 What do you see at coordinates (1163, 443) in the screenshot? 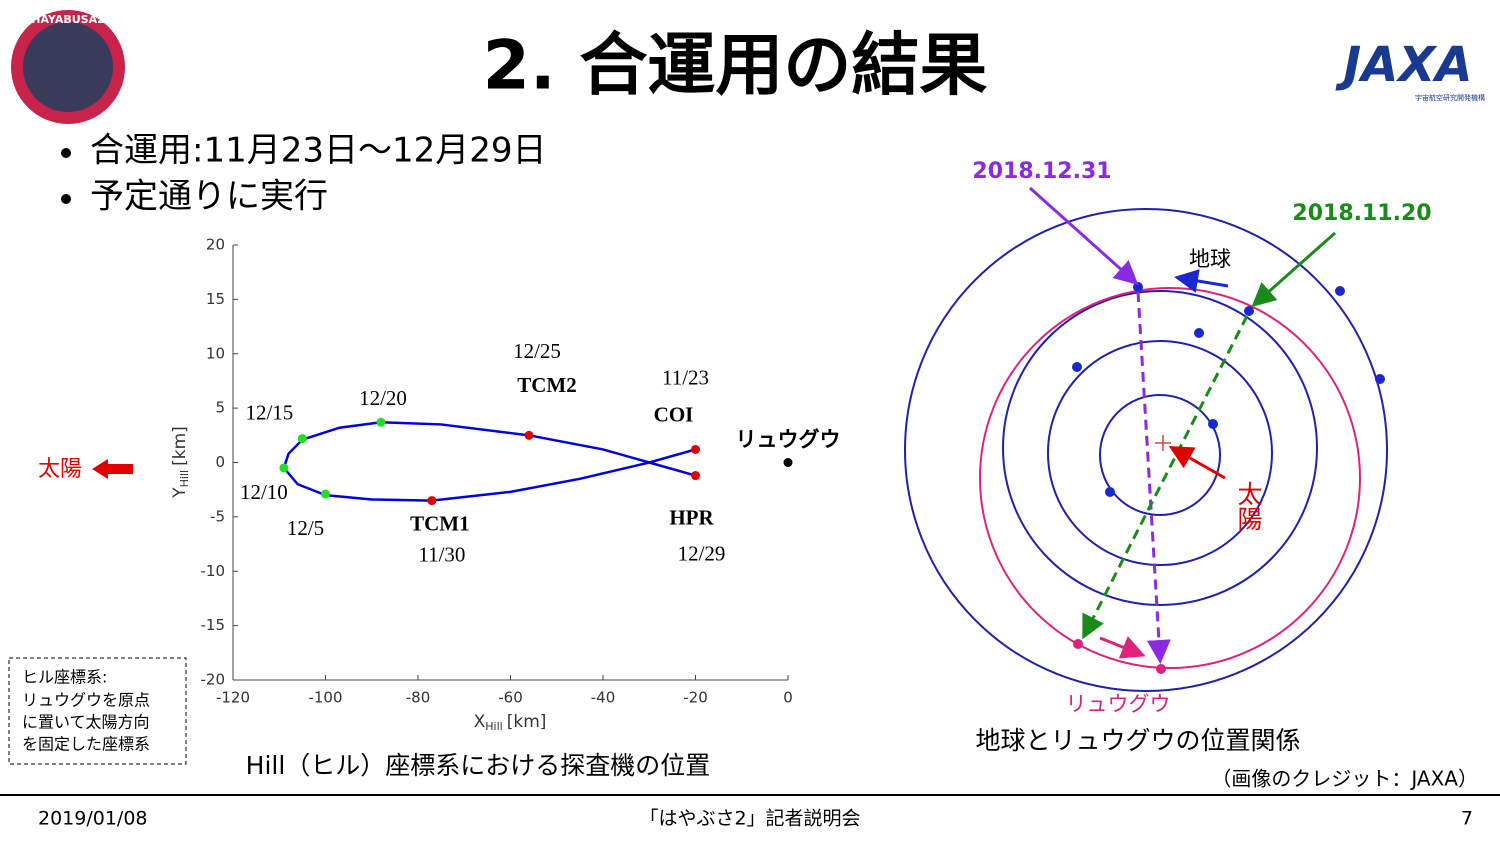
I see `sun-mark` at bounding box center [1163, 443].